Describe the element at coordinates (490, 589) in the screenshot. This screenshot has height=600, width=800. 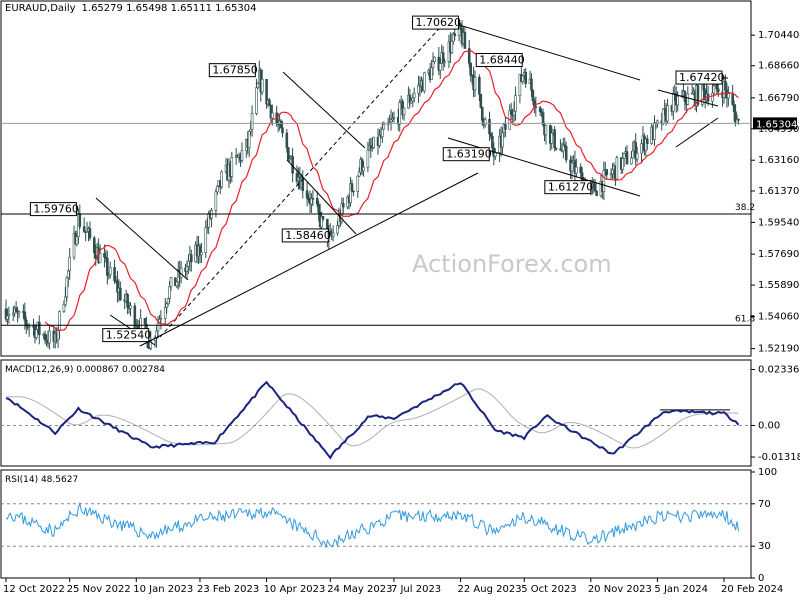
I see `x-tick-label: 22 Aug 2023` at that location.